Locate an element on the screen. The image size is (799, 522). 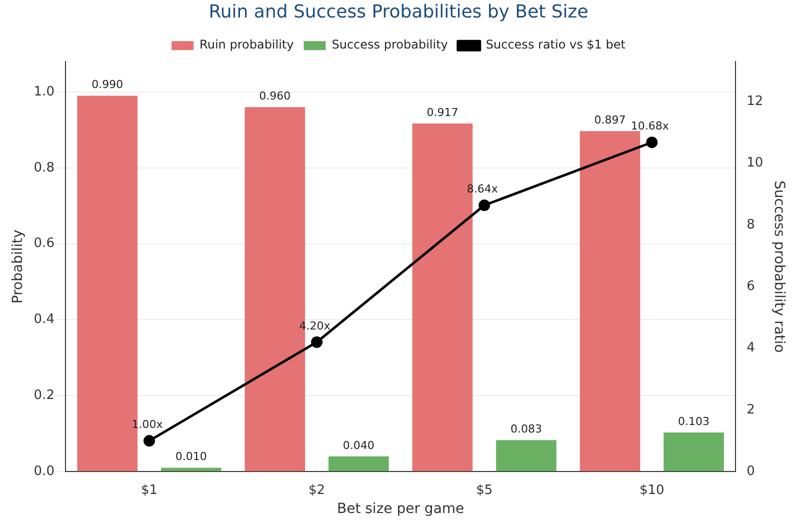
y-tick-label: 0.2 is located at coordinates (44, 396).